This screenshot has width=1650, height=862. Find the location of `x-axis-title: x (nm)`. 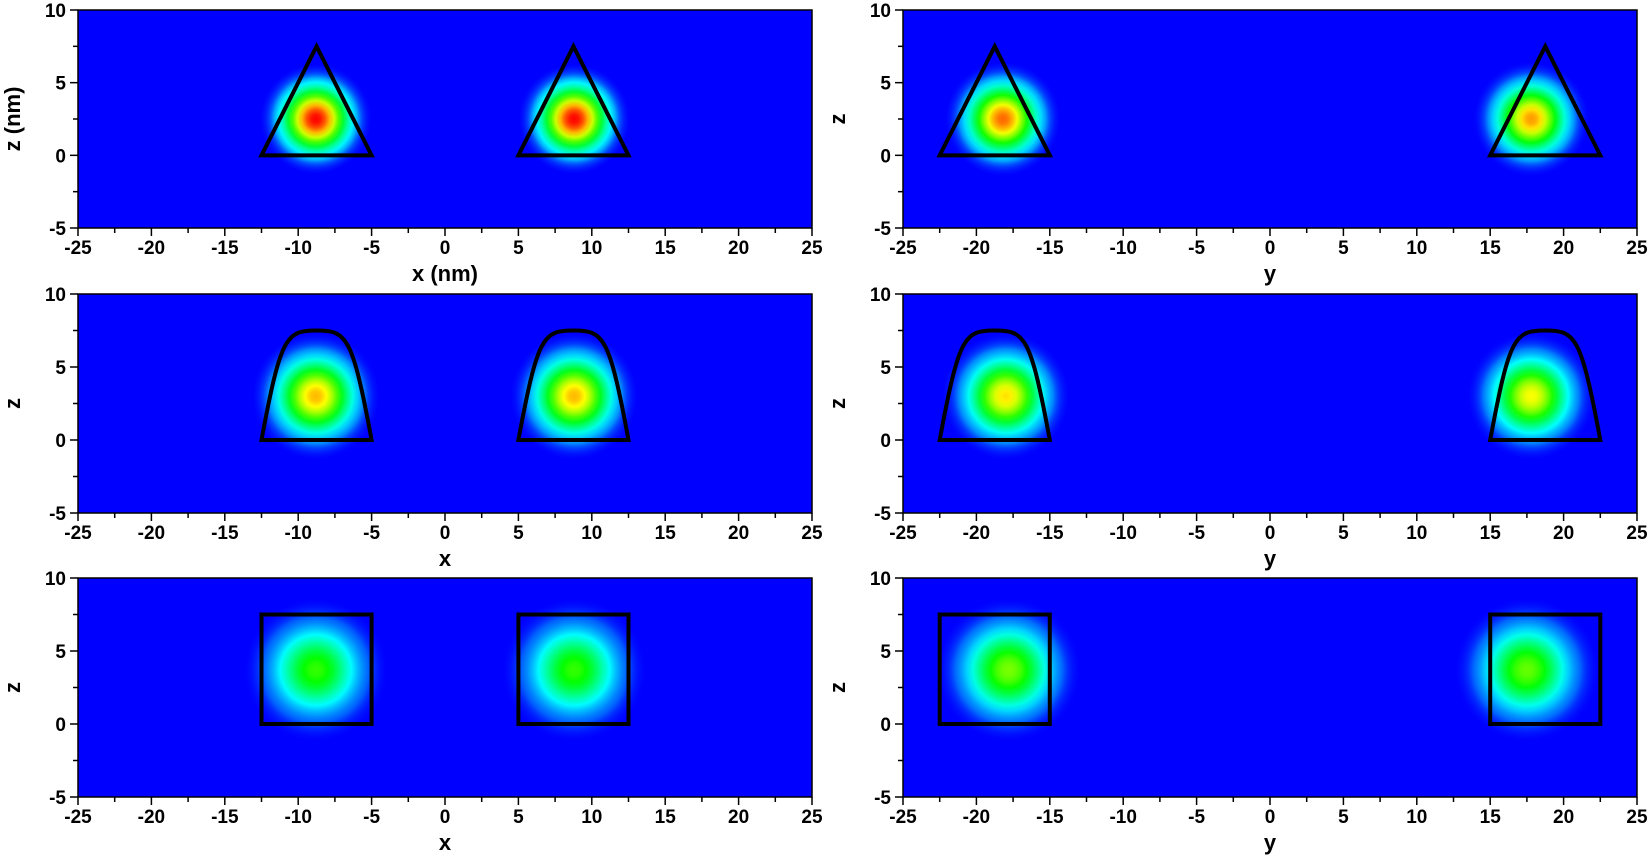

x-axis-title: x (nm) is located at coordinates (445, 273).